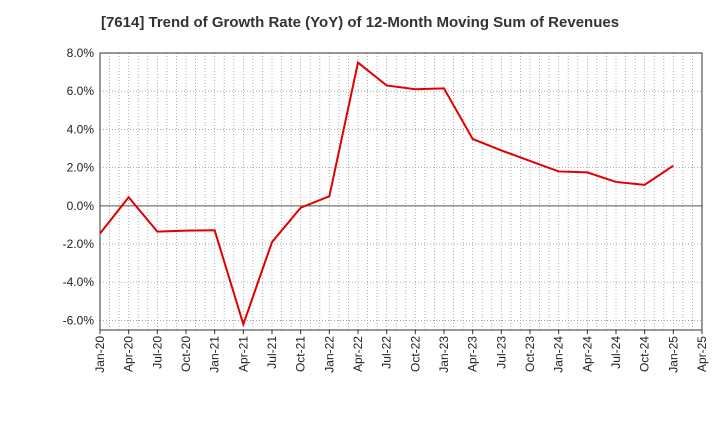  I want to click on x-tick-label: Jan-20, so click(100, 354).